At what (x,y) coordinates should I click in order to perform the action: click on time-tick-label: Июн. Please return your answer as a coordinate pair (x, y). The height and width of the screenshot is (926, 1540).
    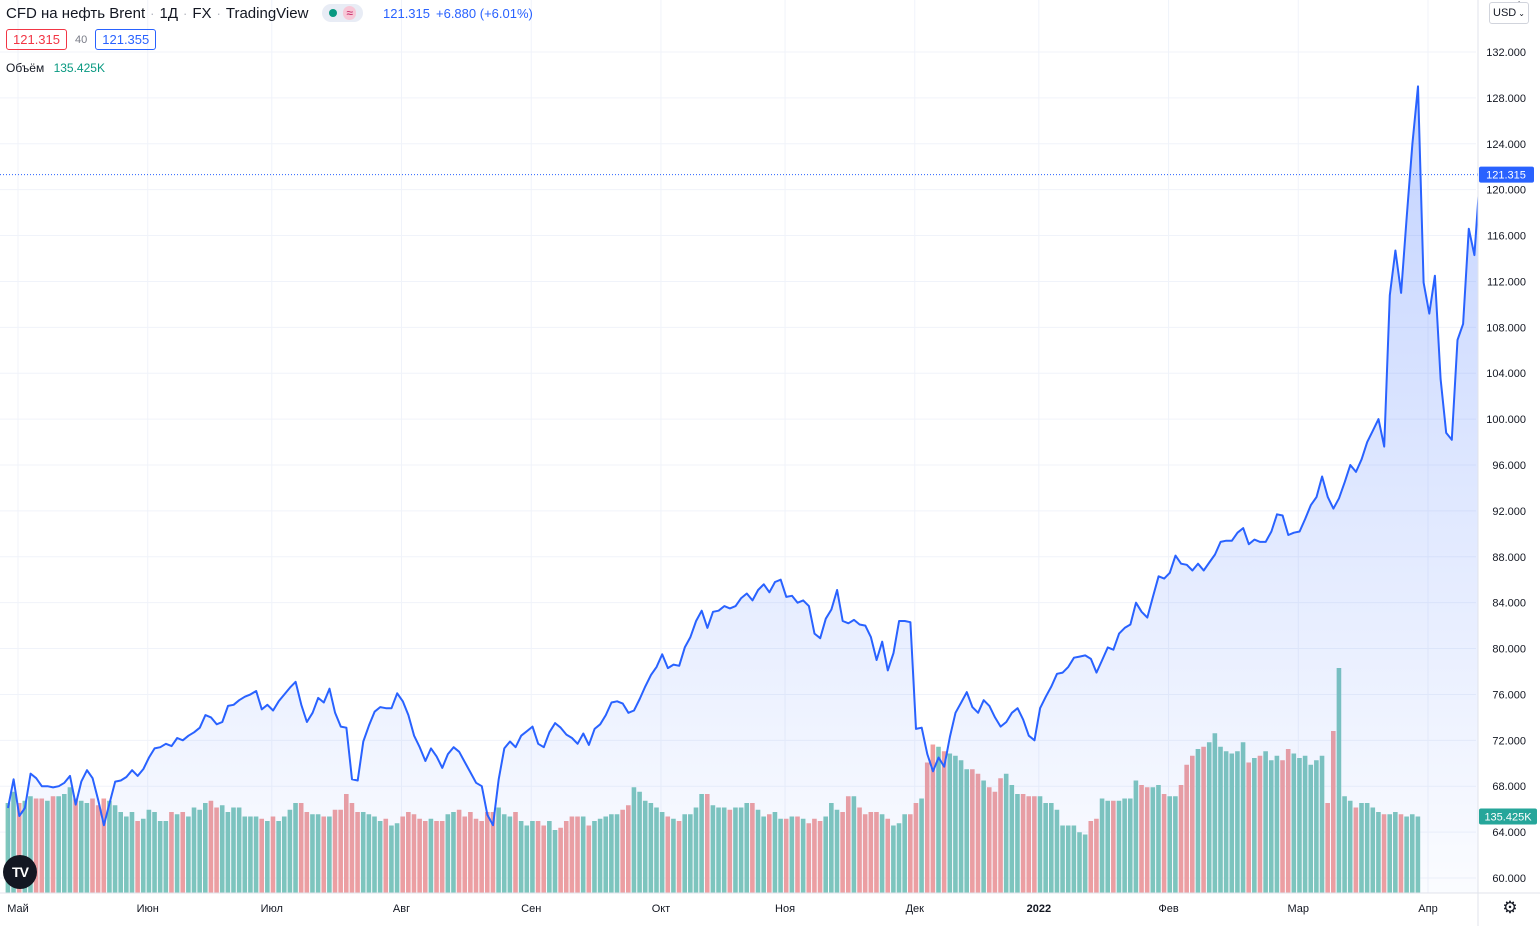
    Looking at the image, I should click on (148, 909).